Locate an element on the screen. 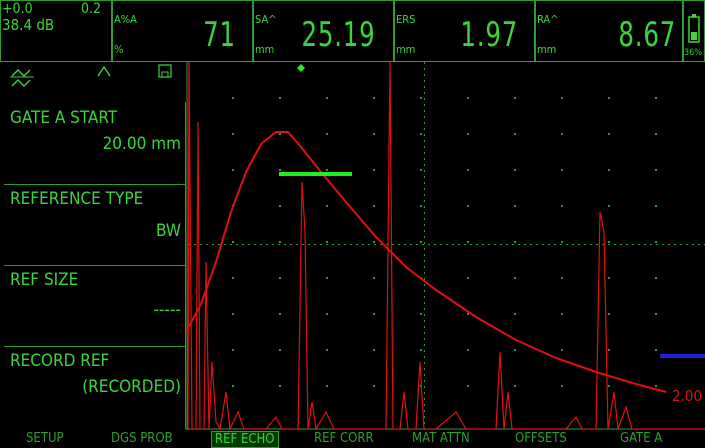  readout-4-value: 8.67 is located at coordinates (647, 35).